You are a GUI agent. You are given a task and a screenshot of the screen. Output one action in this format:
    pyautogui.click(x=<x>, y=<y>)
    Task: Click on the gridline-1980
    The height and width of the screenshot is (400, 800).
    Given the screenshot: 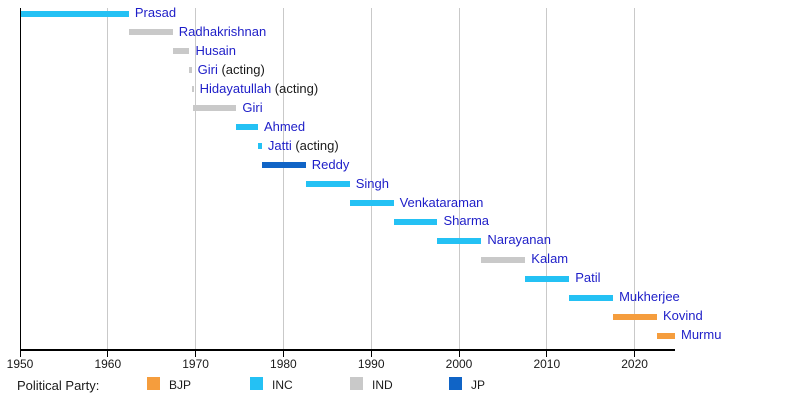 What is the action you would take?
    pyautogui.click(x=283, y=179)
    